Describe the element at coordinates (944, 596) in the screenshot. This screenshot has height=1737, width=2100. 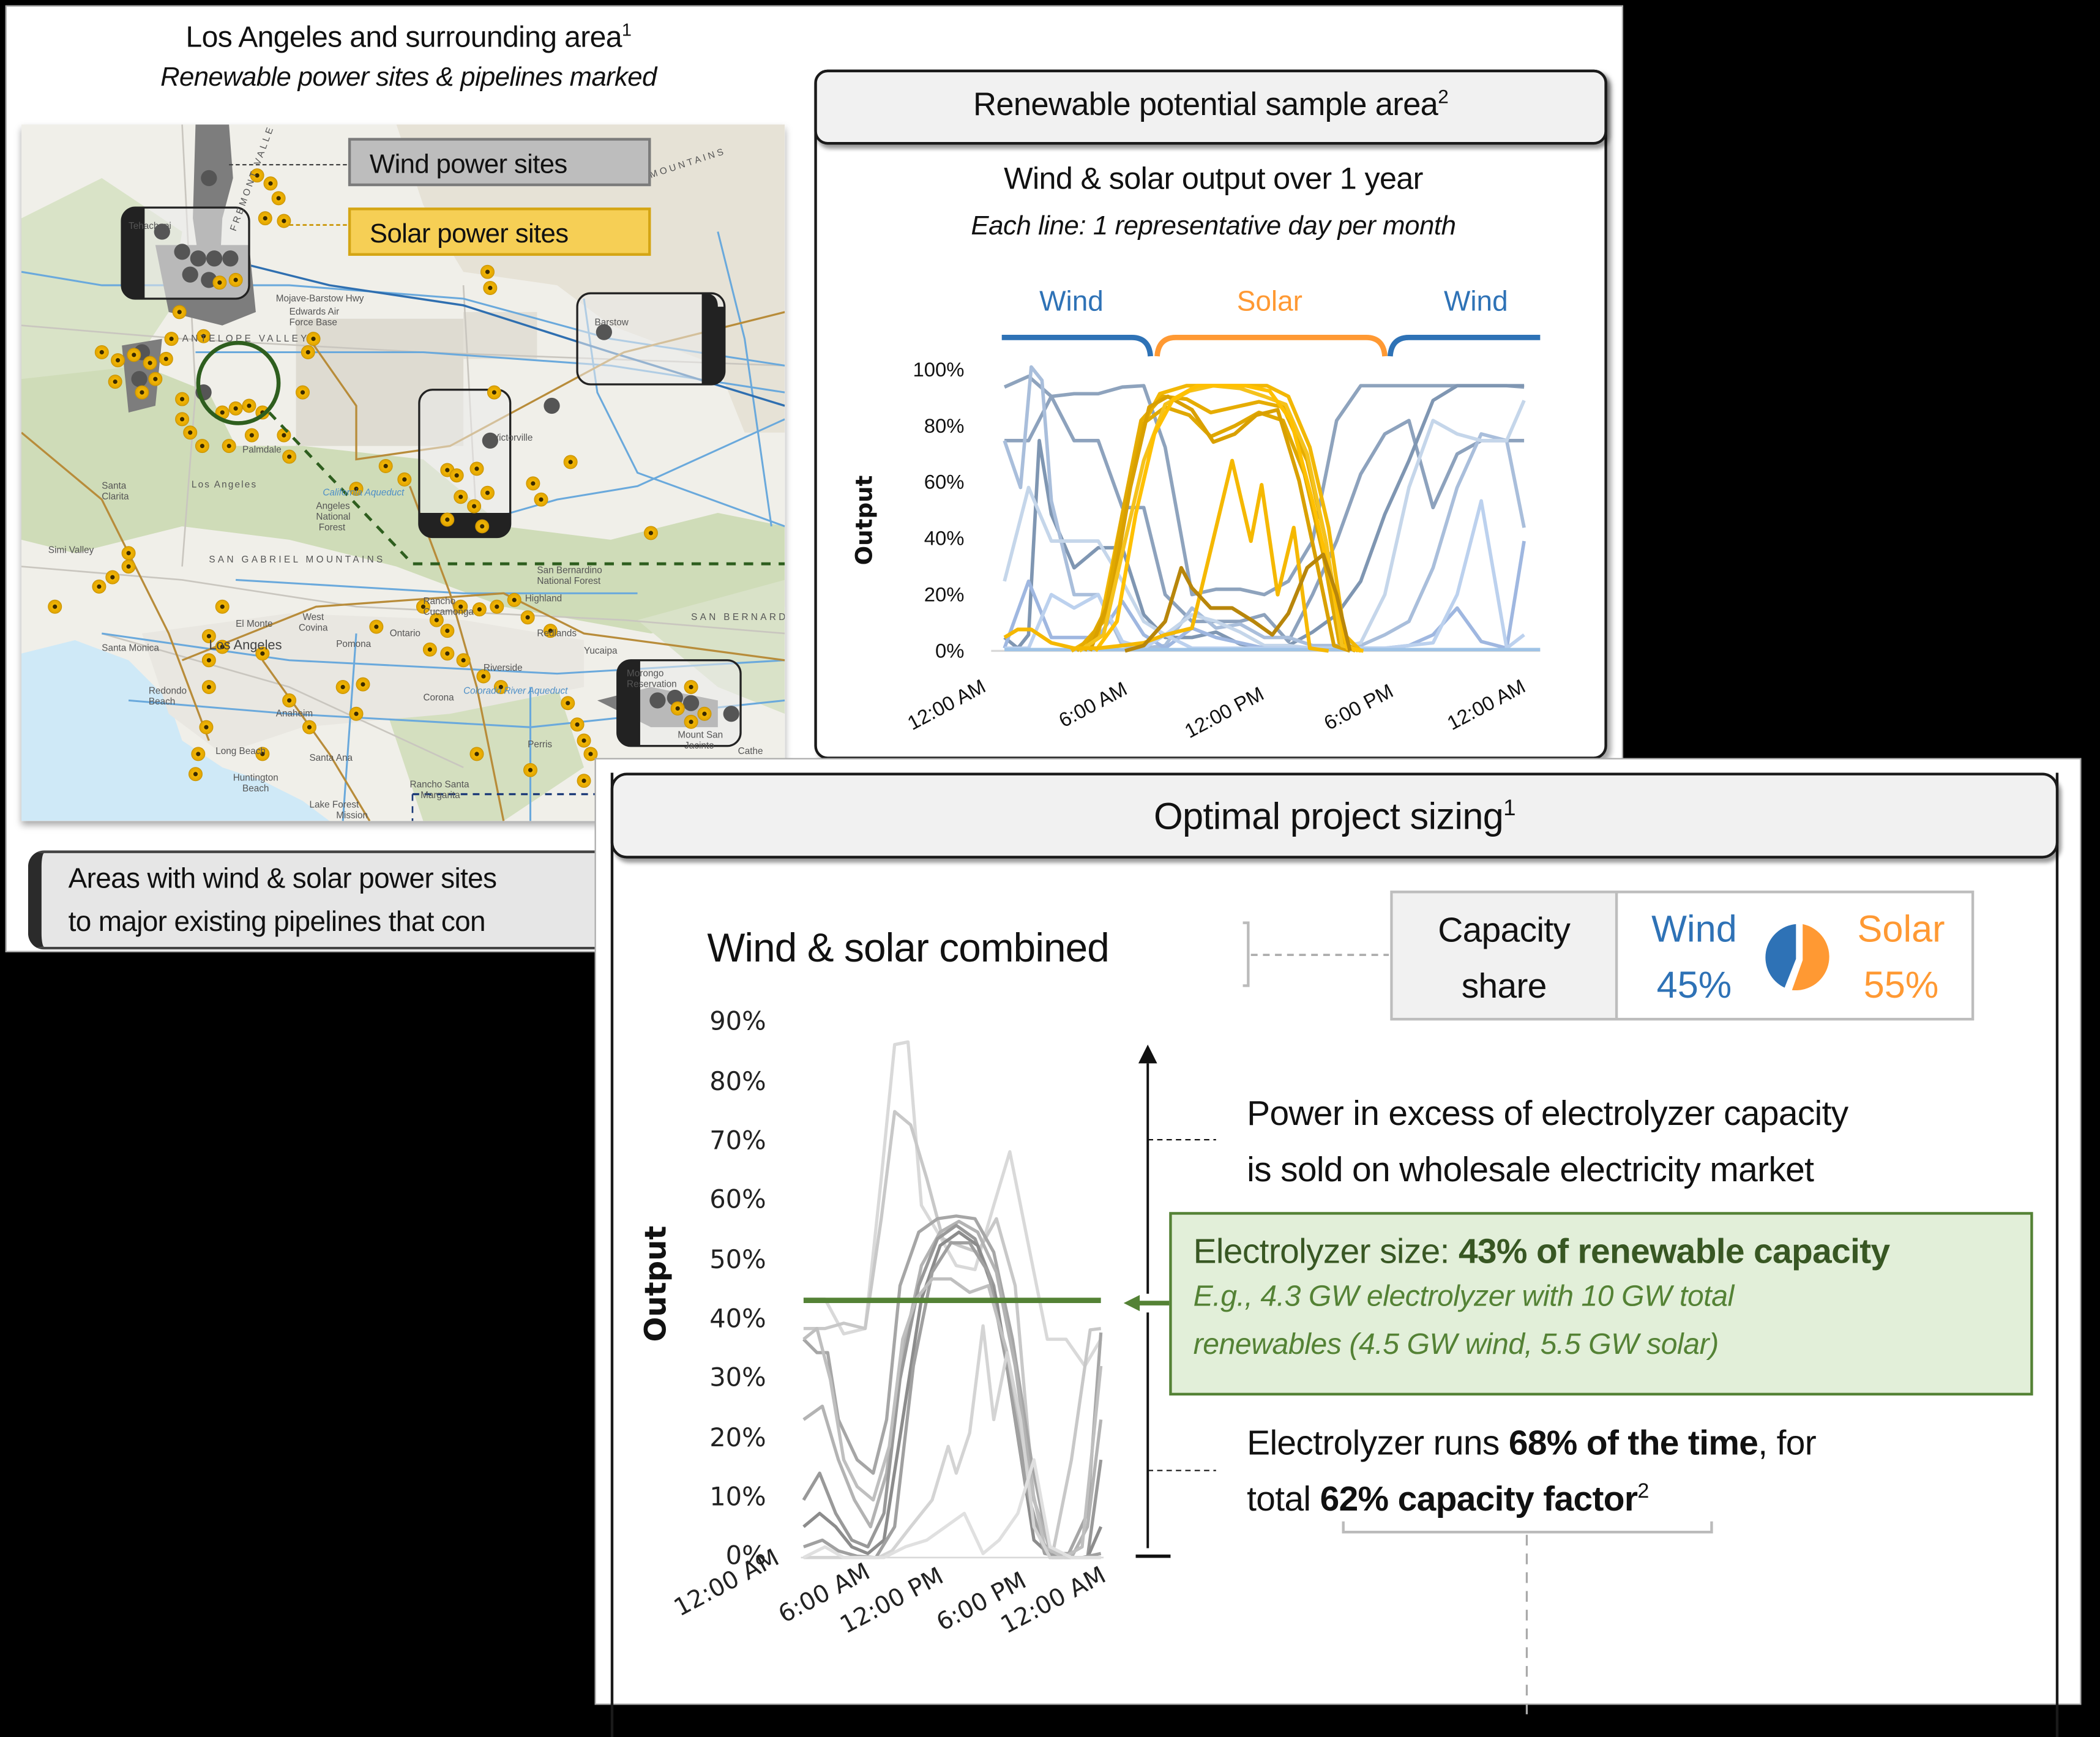
I see `y-tick-20: 20%` at that location.